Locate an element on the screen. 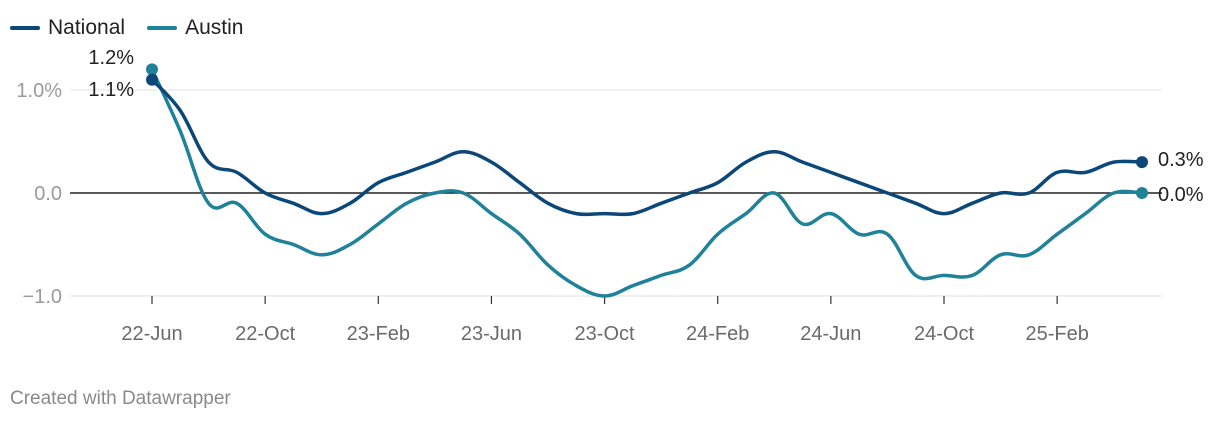 This screenshot has width=1220, height=424. x-tick-label: 24-Feb is located at coordinates (717, 334).